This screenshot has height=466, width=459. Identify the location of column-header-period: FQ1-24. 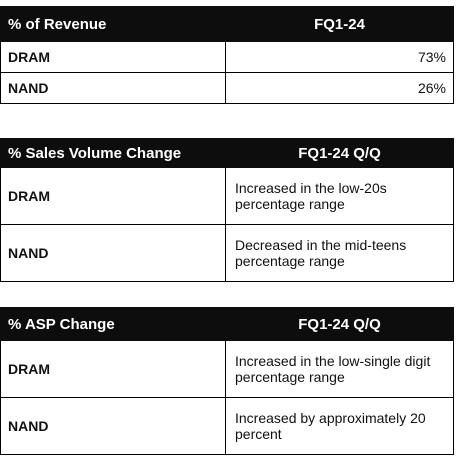
(339, 24).